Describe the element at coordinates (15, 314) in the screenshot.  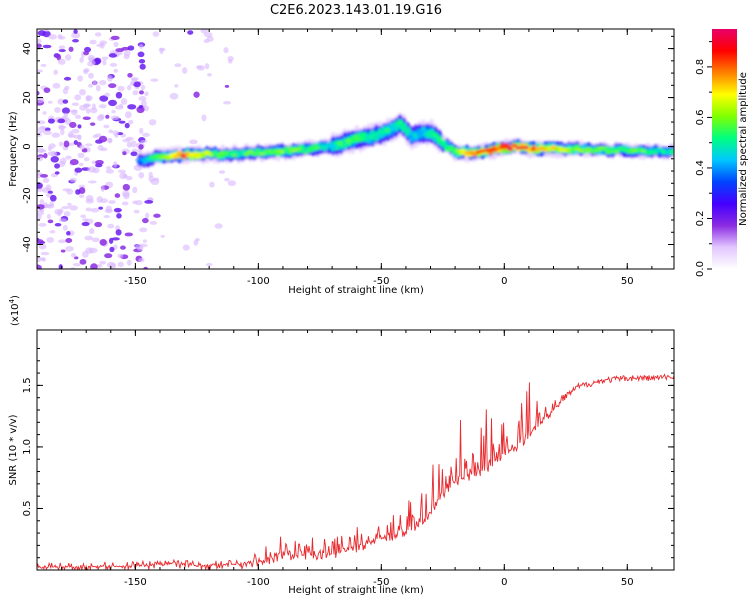
I see `snr-multiplier-base: (x10` at that location.